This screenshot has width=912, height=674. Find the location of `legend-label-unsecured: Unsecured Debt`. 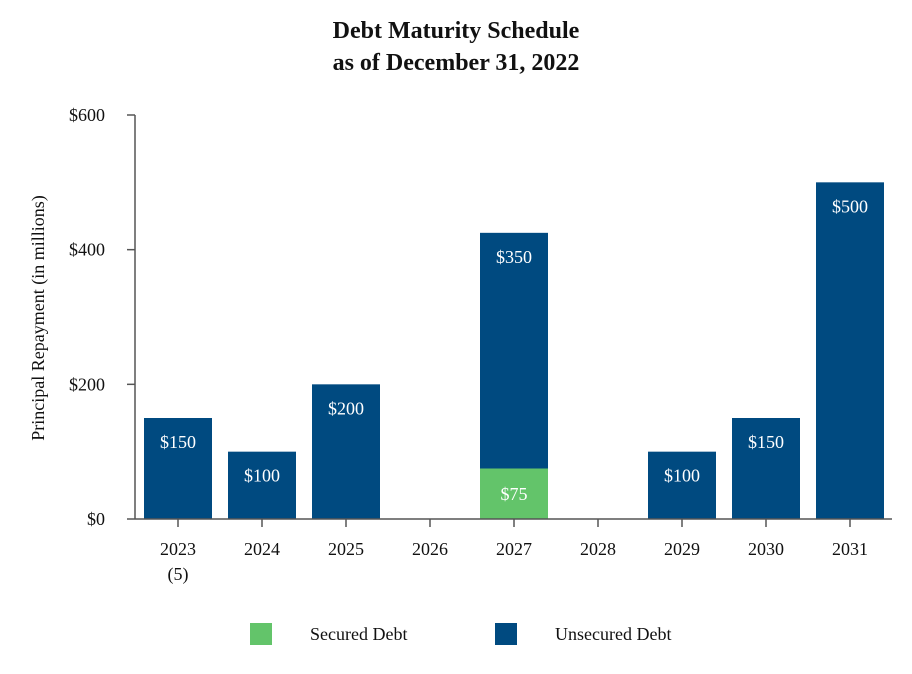

legend-label-unsecured: Unsecured Debt is located at coordinates (613, 634).